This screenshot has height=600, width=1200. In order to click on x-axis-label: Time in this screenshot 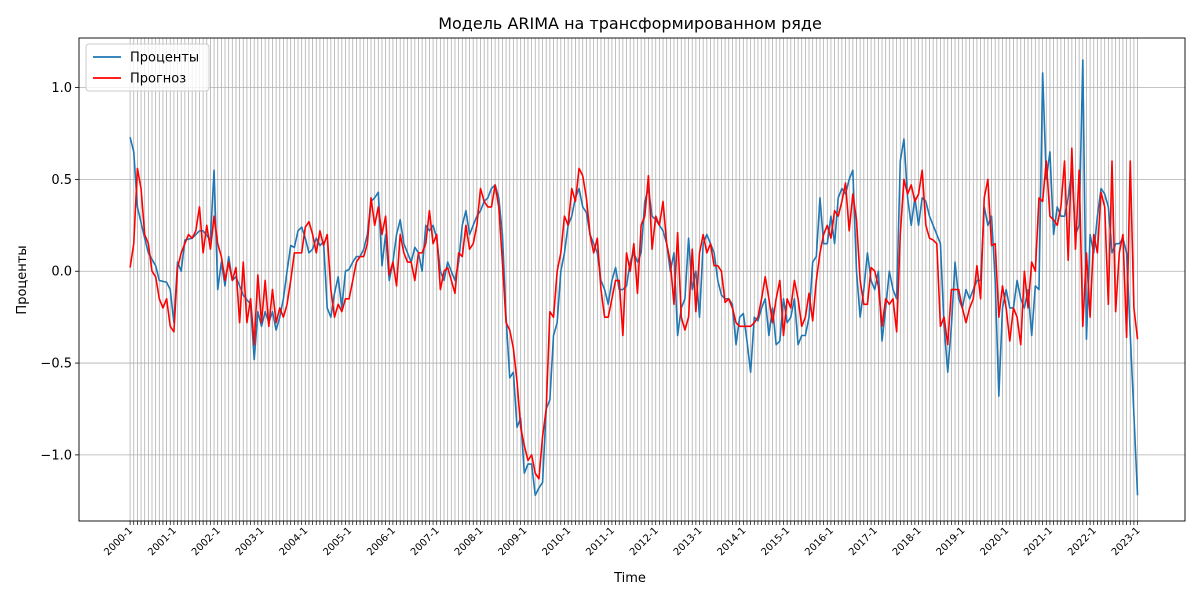, I will do `click(629, 578)`.